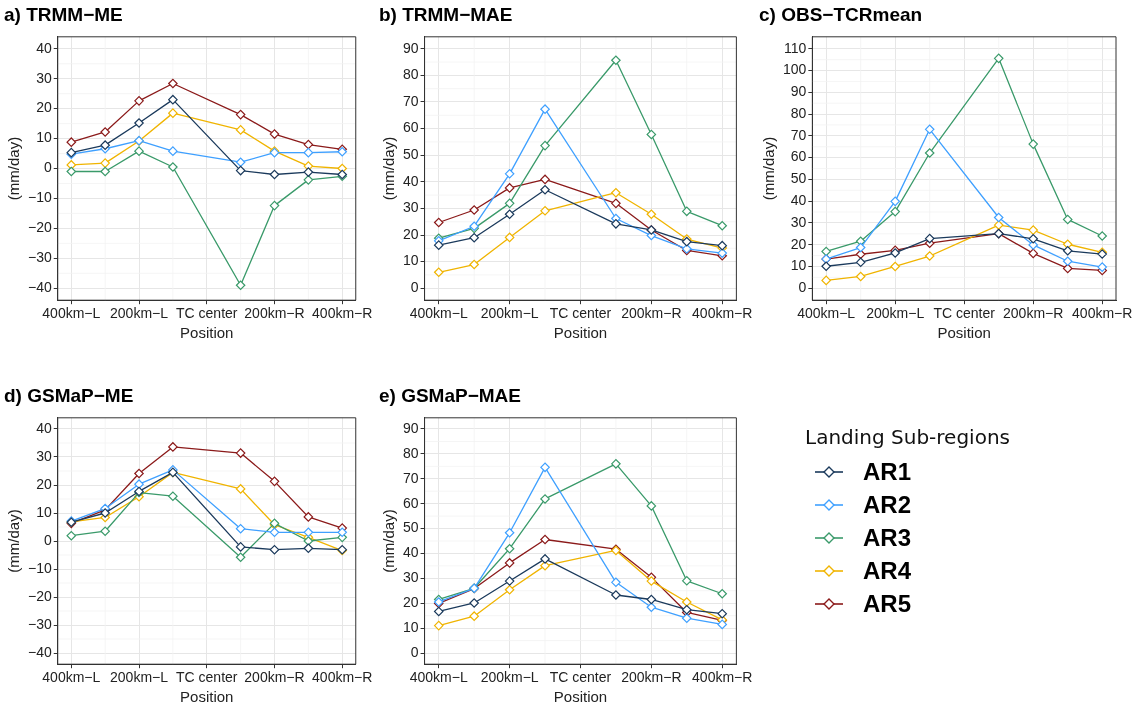 The width and height of the screenshot is (1135, 709). Describe the element at coordinates (795, 69) in the screenshot. I see `y-tick-label: 100` at that location.